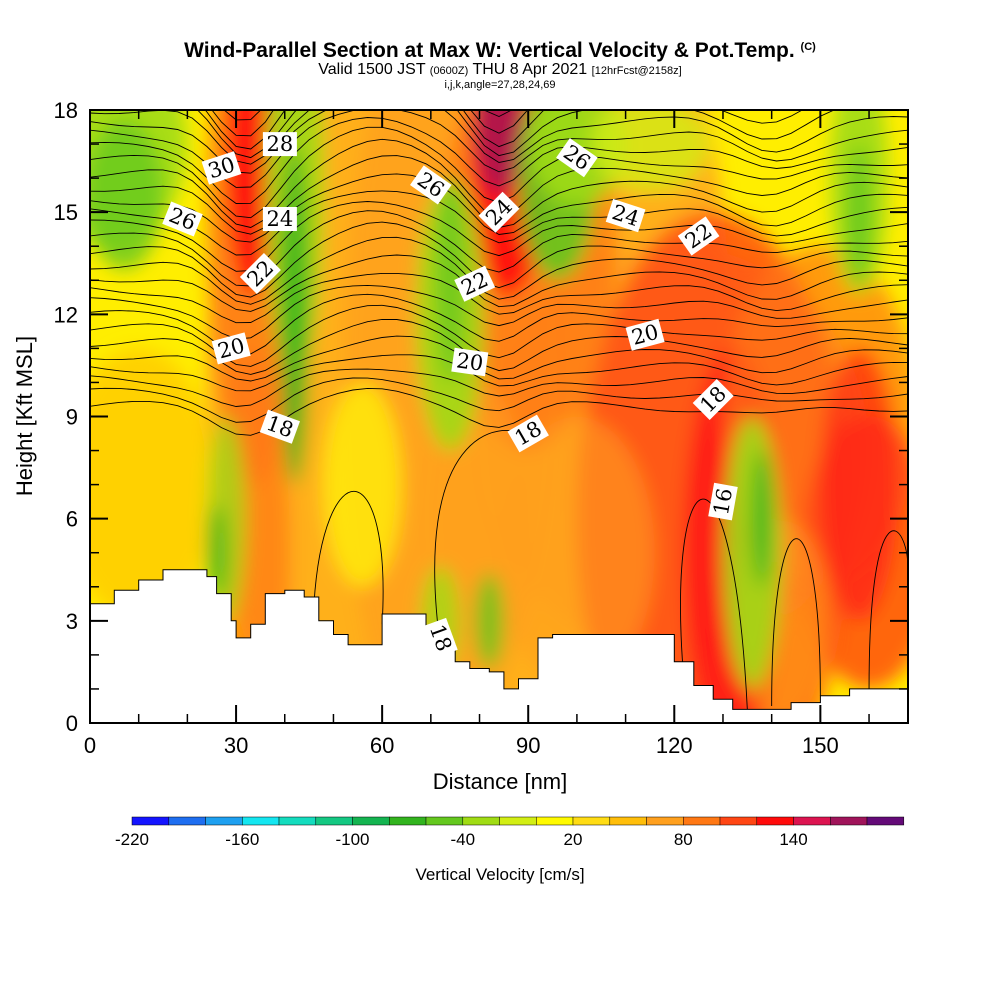 This screenshot has height=1000, width=1000. What do you see at coordinates (72, 621) in the screenshot?
I see `y-tick-label: 3` at bounding box center [72, 621].